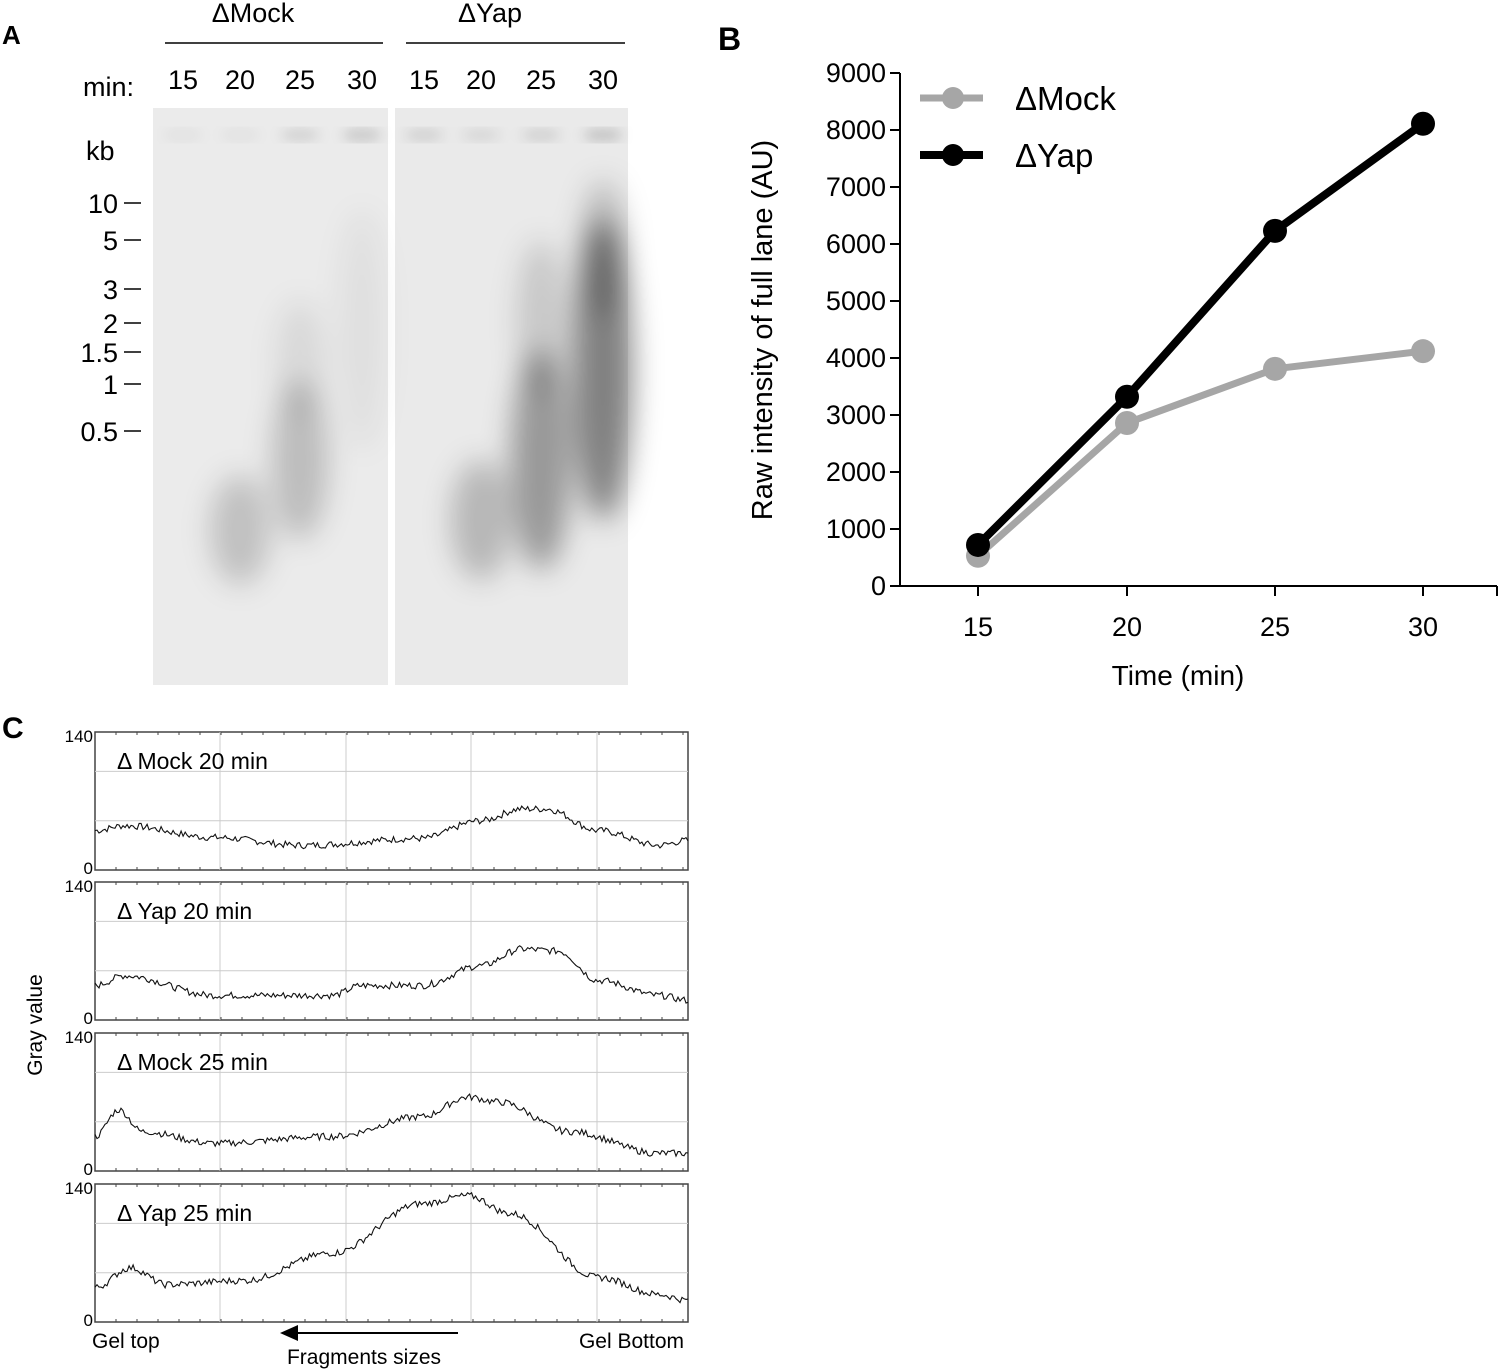 This screenshot has height=1370, width=1500. What do you see at coordinates (192, 761) in the screenshot?
I see `profile-title: Δ Mock 20 min` at bounding box center [192, 761].